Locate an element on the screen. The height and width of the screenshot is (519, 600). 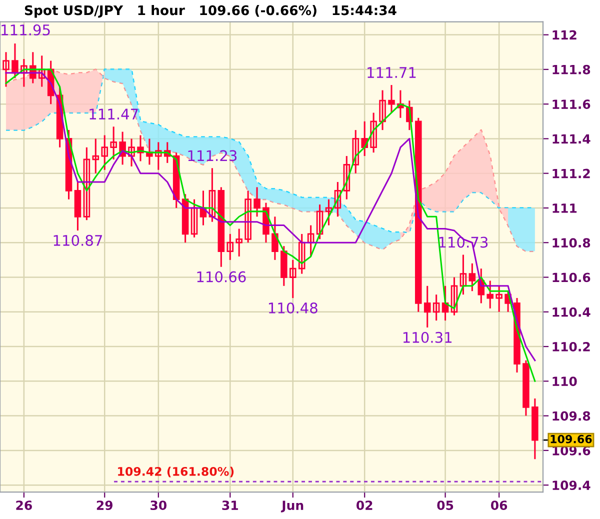
x-tick-label: 31 is located at coordinates (230, 505).